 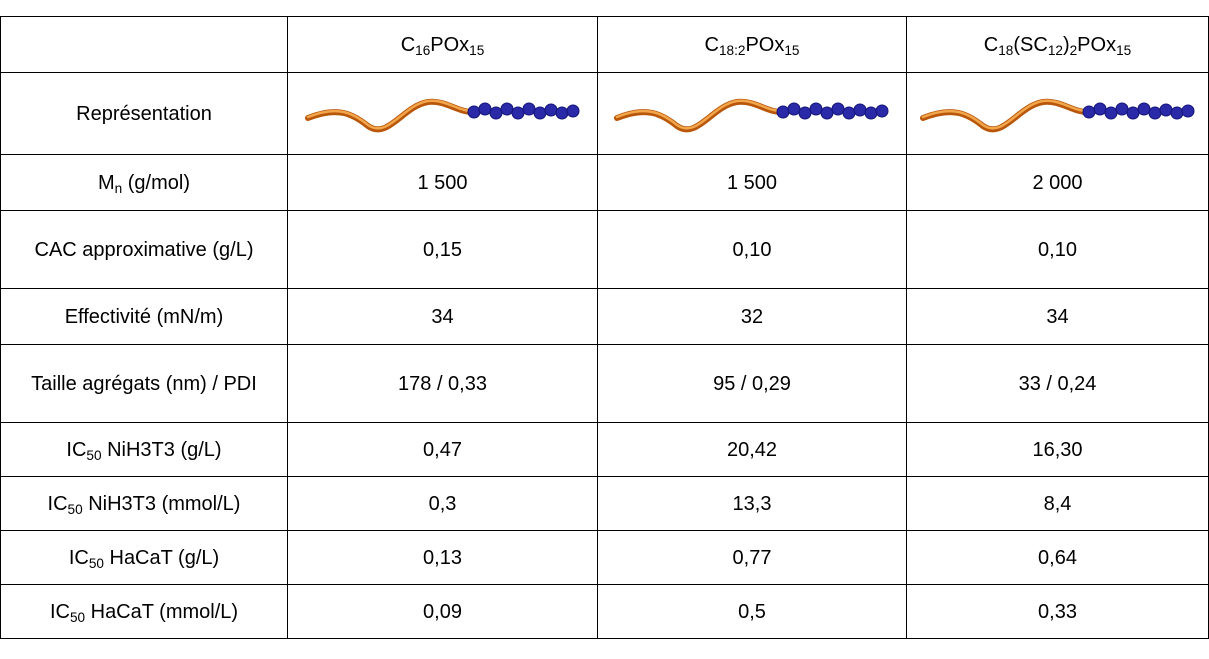 I want to click on cell: 8,4, so click(x=1057, y=503).